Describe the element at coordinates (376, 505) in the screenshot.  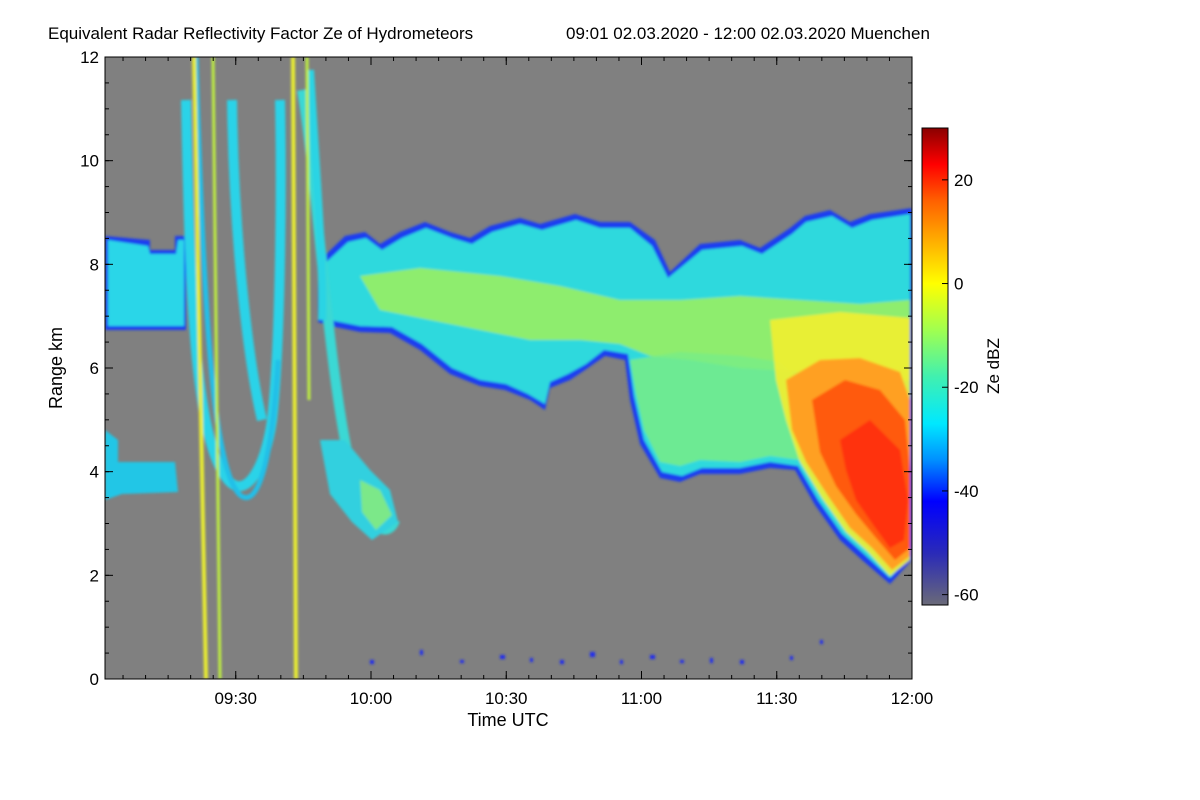
I see `echo-arch-3-core` at that location.